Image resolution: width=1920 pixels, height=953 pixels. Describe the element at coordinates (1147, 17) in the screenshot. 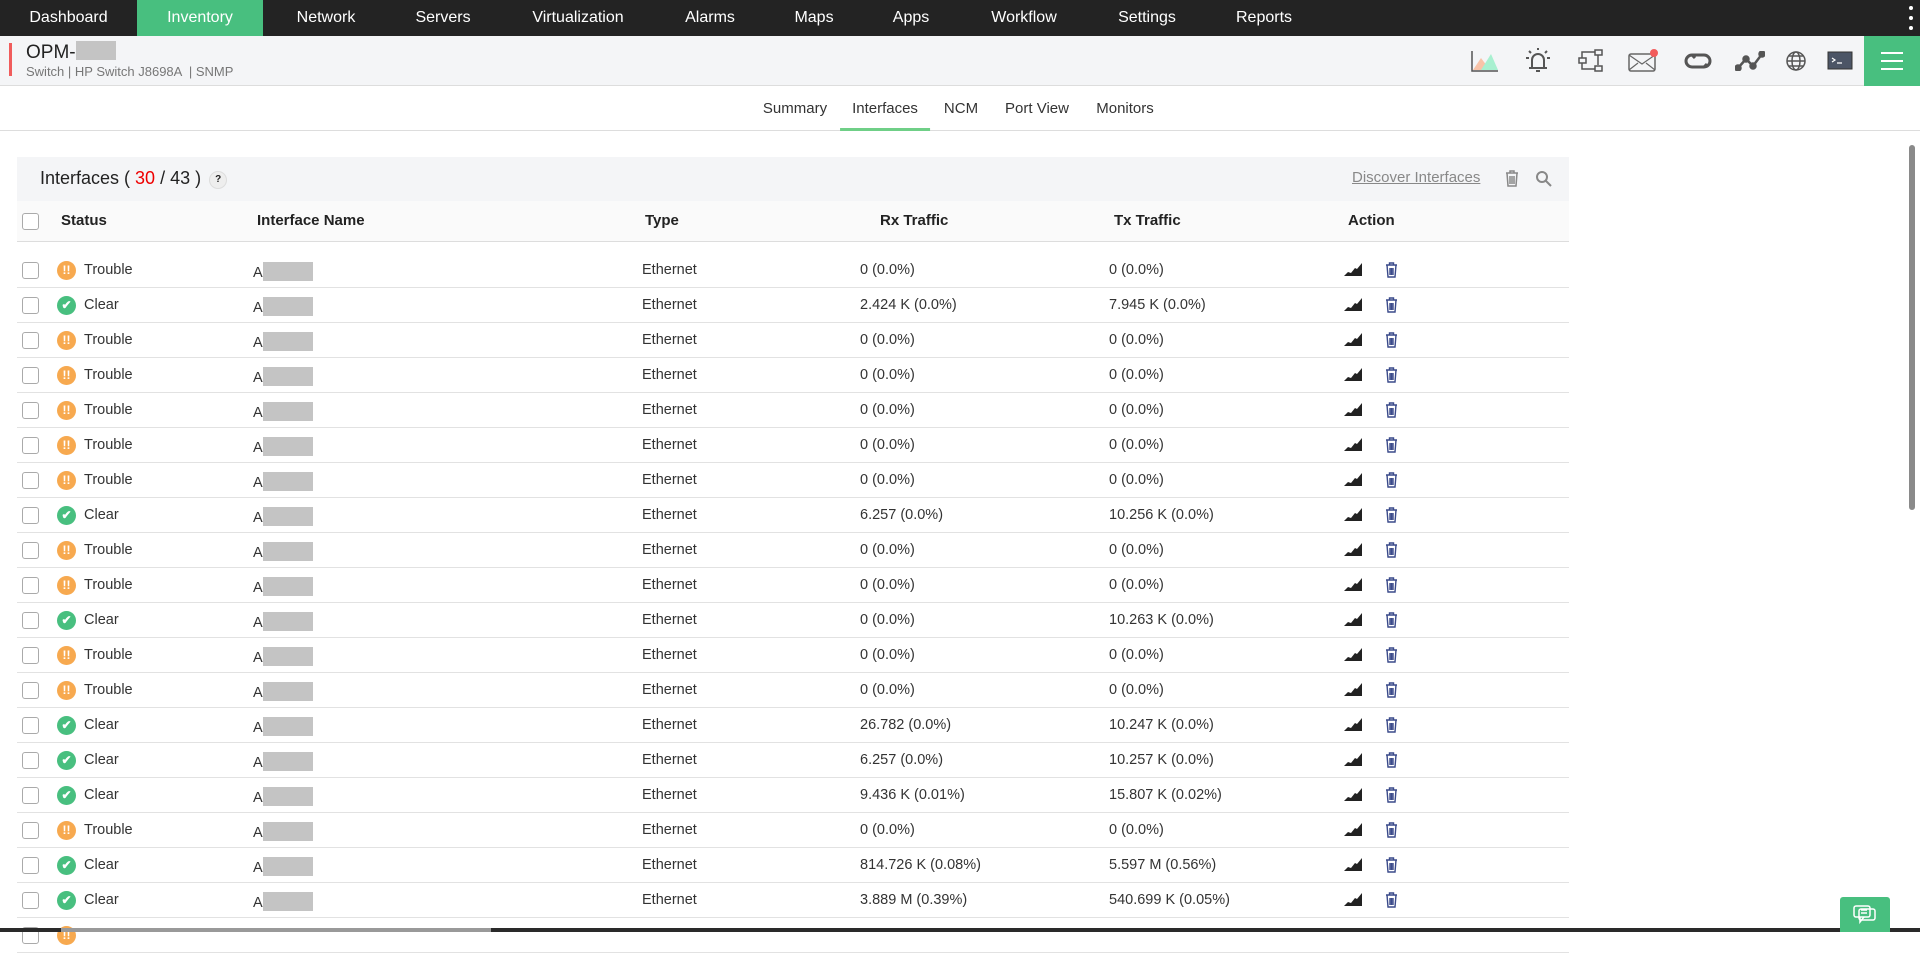

I see `nav-settings: Settings` at that location.